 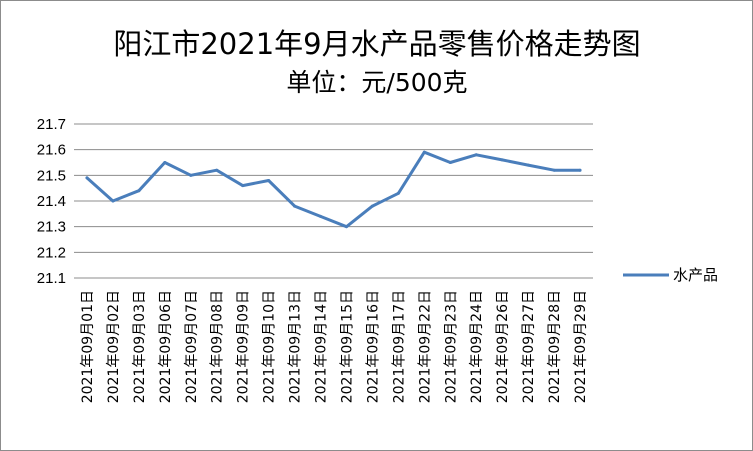 I want to click on x-tick-label: 2021年09月08日, so click(x=218, y=346).